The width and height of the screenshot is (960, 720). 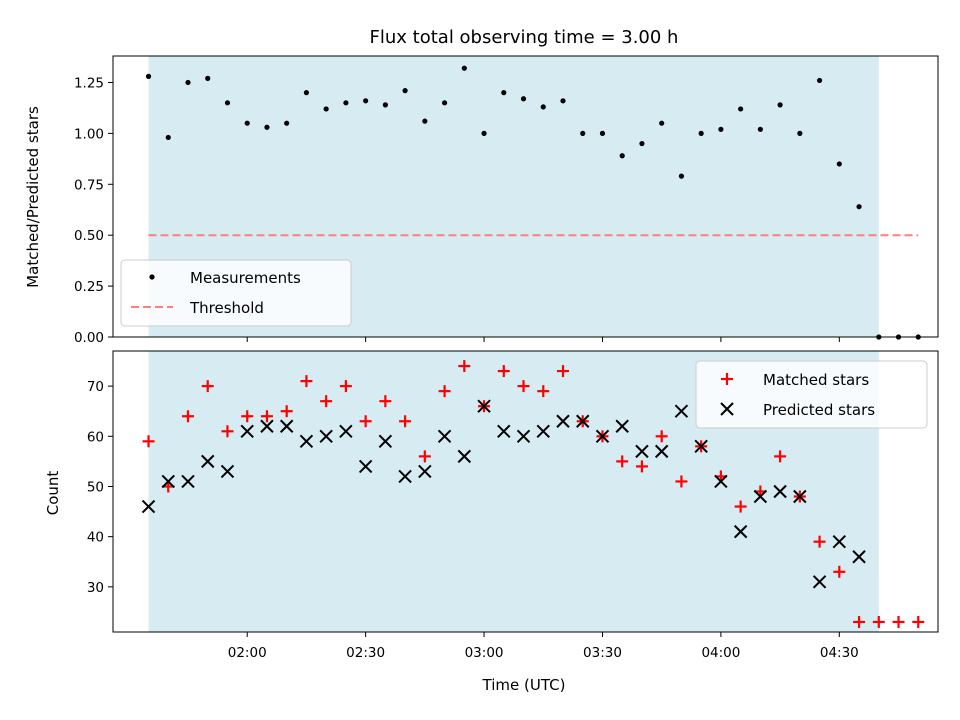 What do you see at coordinates (524, 685) in the screenshot?
I see `x-axis-label: Time (UTC)` at bounding box center [524, 685].